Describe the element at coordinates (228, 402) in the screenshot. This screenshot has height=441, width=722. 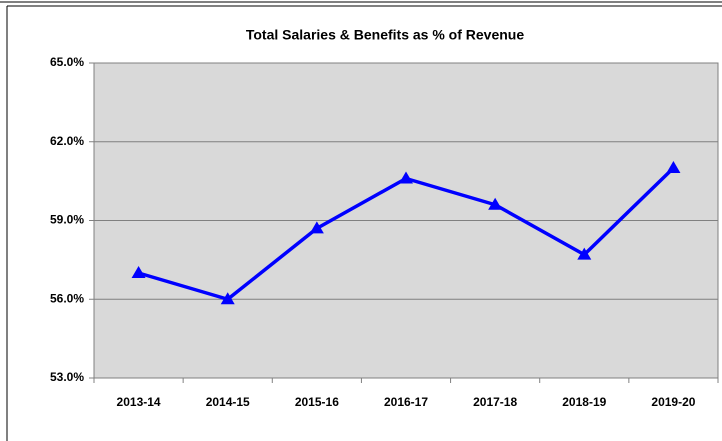
I see `x-tick-label: 2014-15` at that location.